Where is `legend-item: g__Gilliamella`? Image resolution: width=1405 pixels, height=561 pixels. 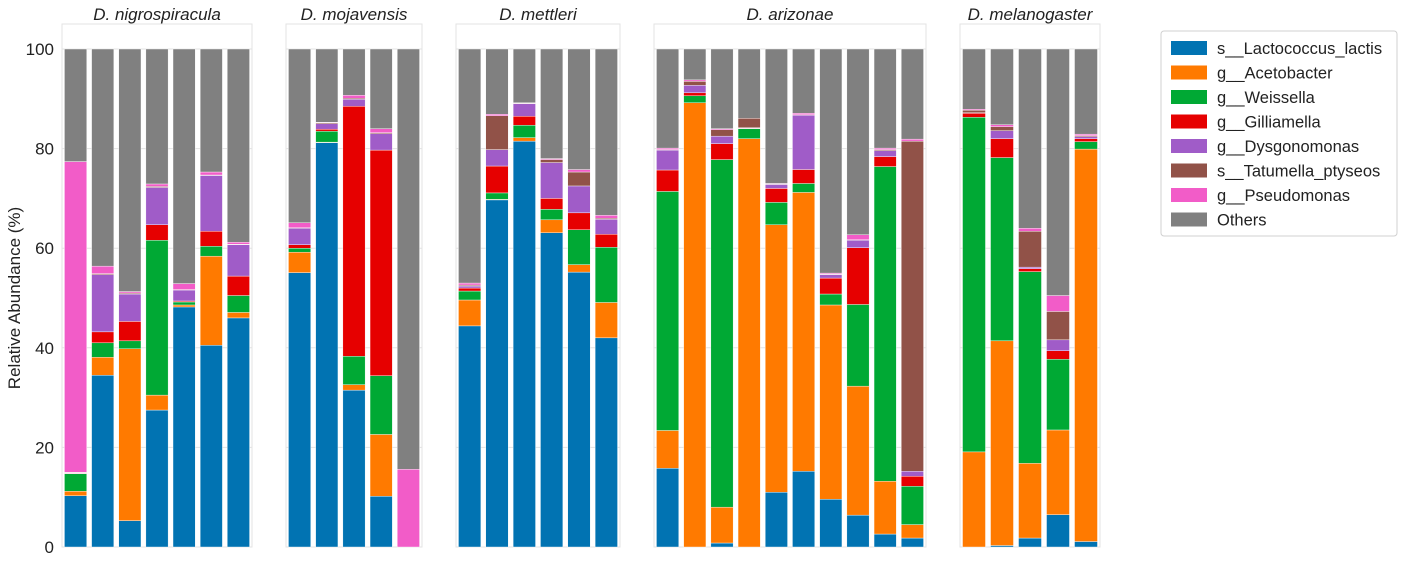
legend-item: g__Gilliamella is located at coordinates (1246, 123).